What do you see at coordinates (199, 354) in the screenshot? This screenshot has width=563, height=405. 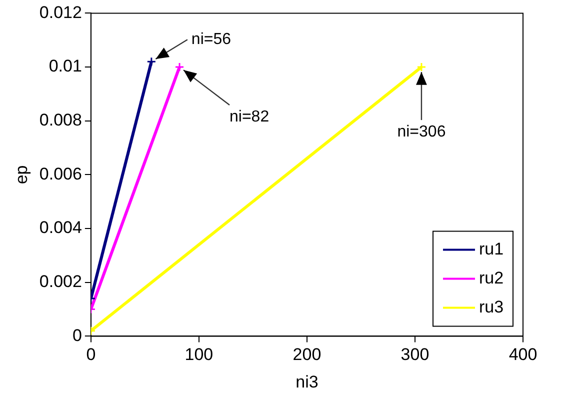 I see `x-tick-label: 100` at bounding box center [199, 354].